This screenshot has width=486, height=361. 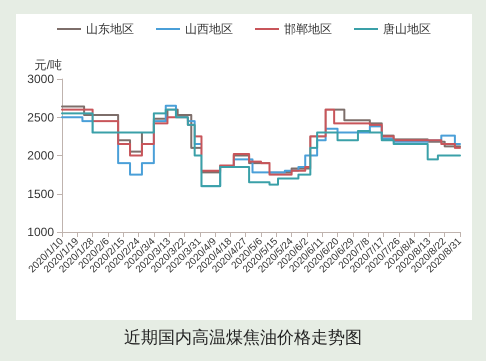 What do you see at coordinates (243, 338) in the screenshot?
I see `text: 近期国内高温煤焦油价格走势图` at bounding box center [243, 338].